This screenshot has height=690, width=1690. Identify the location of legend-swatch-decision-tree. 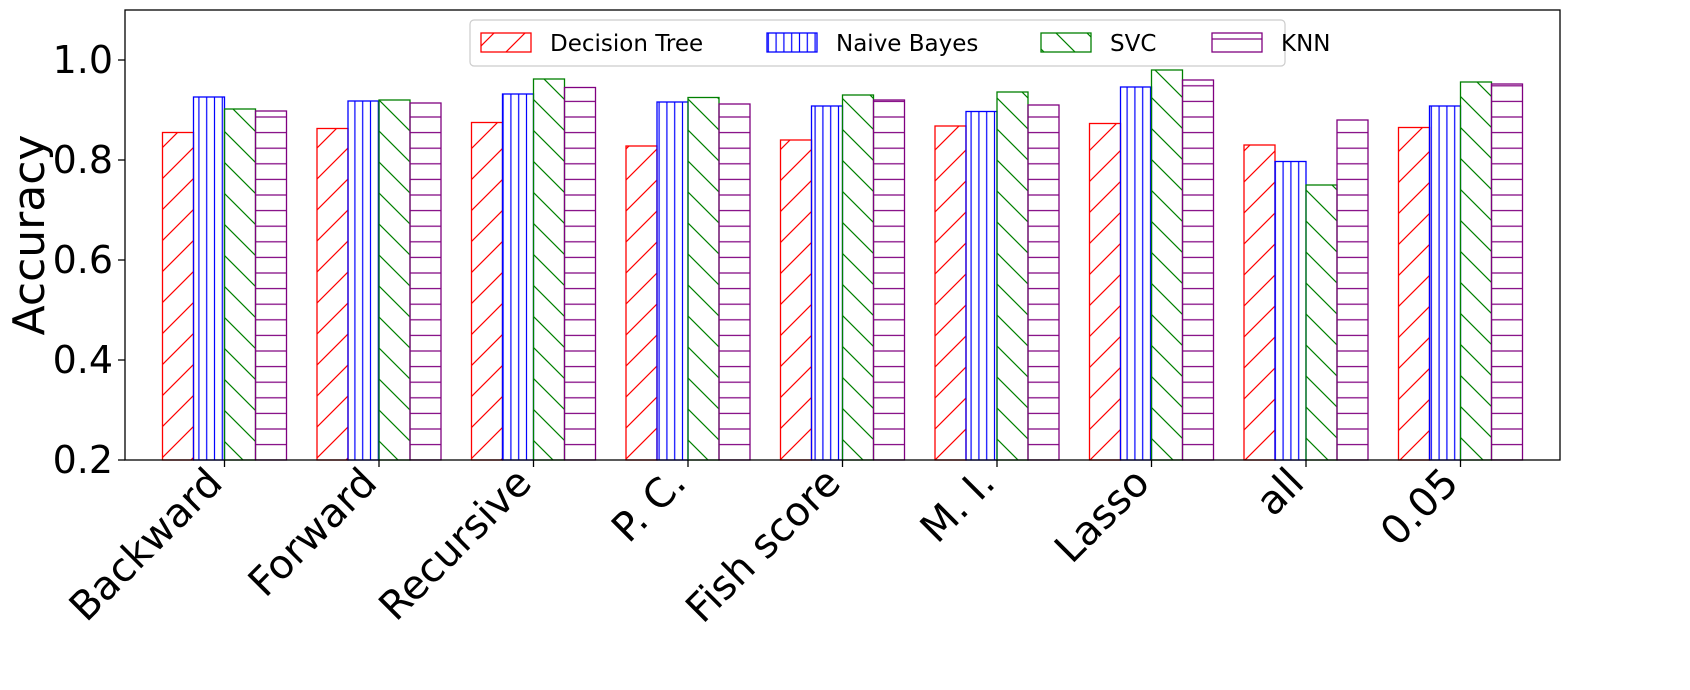
(506, 42).